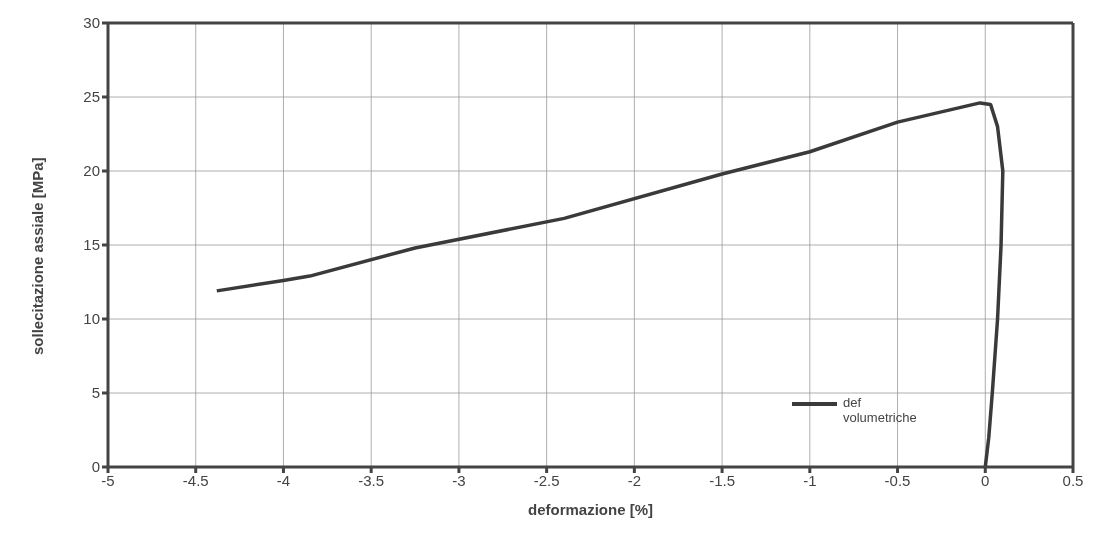  I want to click on y-tick-label: 5, so click(95, 393).